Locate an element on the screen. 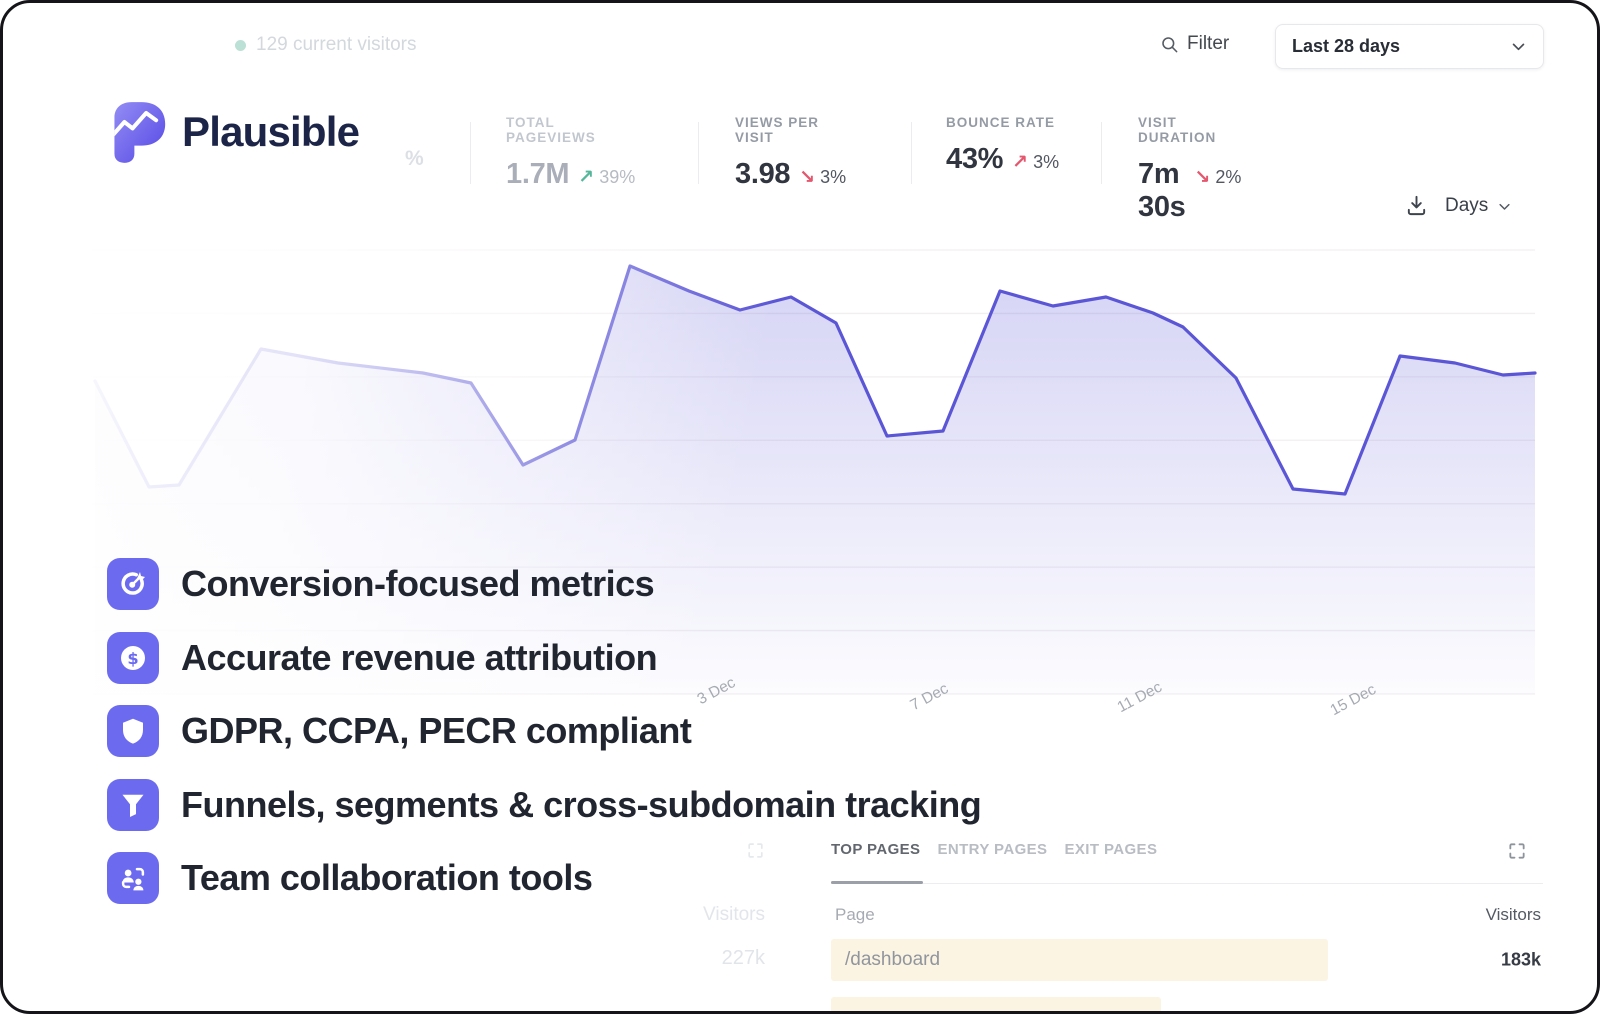  page-column-header: Page is located at coordinates (855, 914).